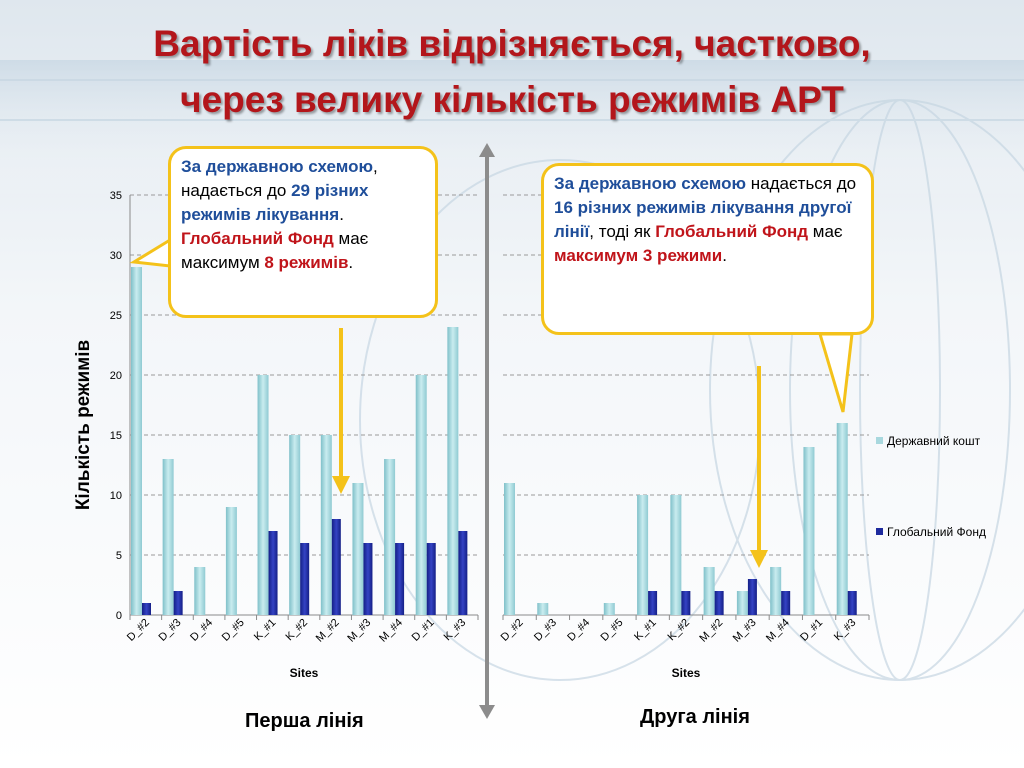  I want to click on panel-label-second-line: Друга лінія, so click(695, 717).